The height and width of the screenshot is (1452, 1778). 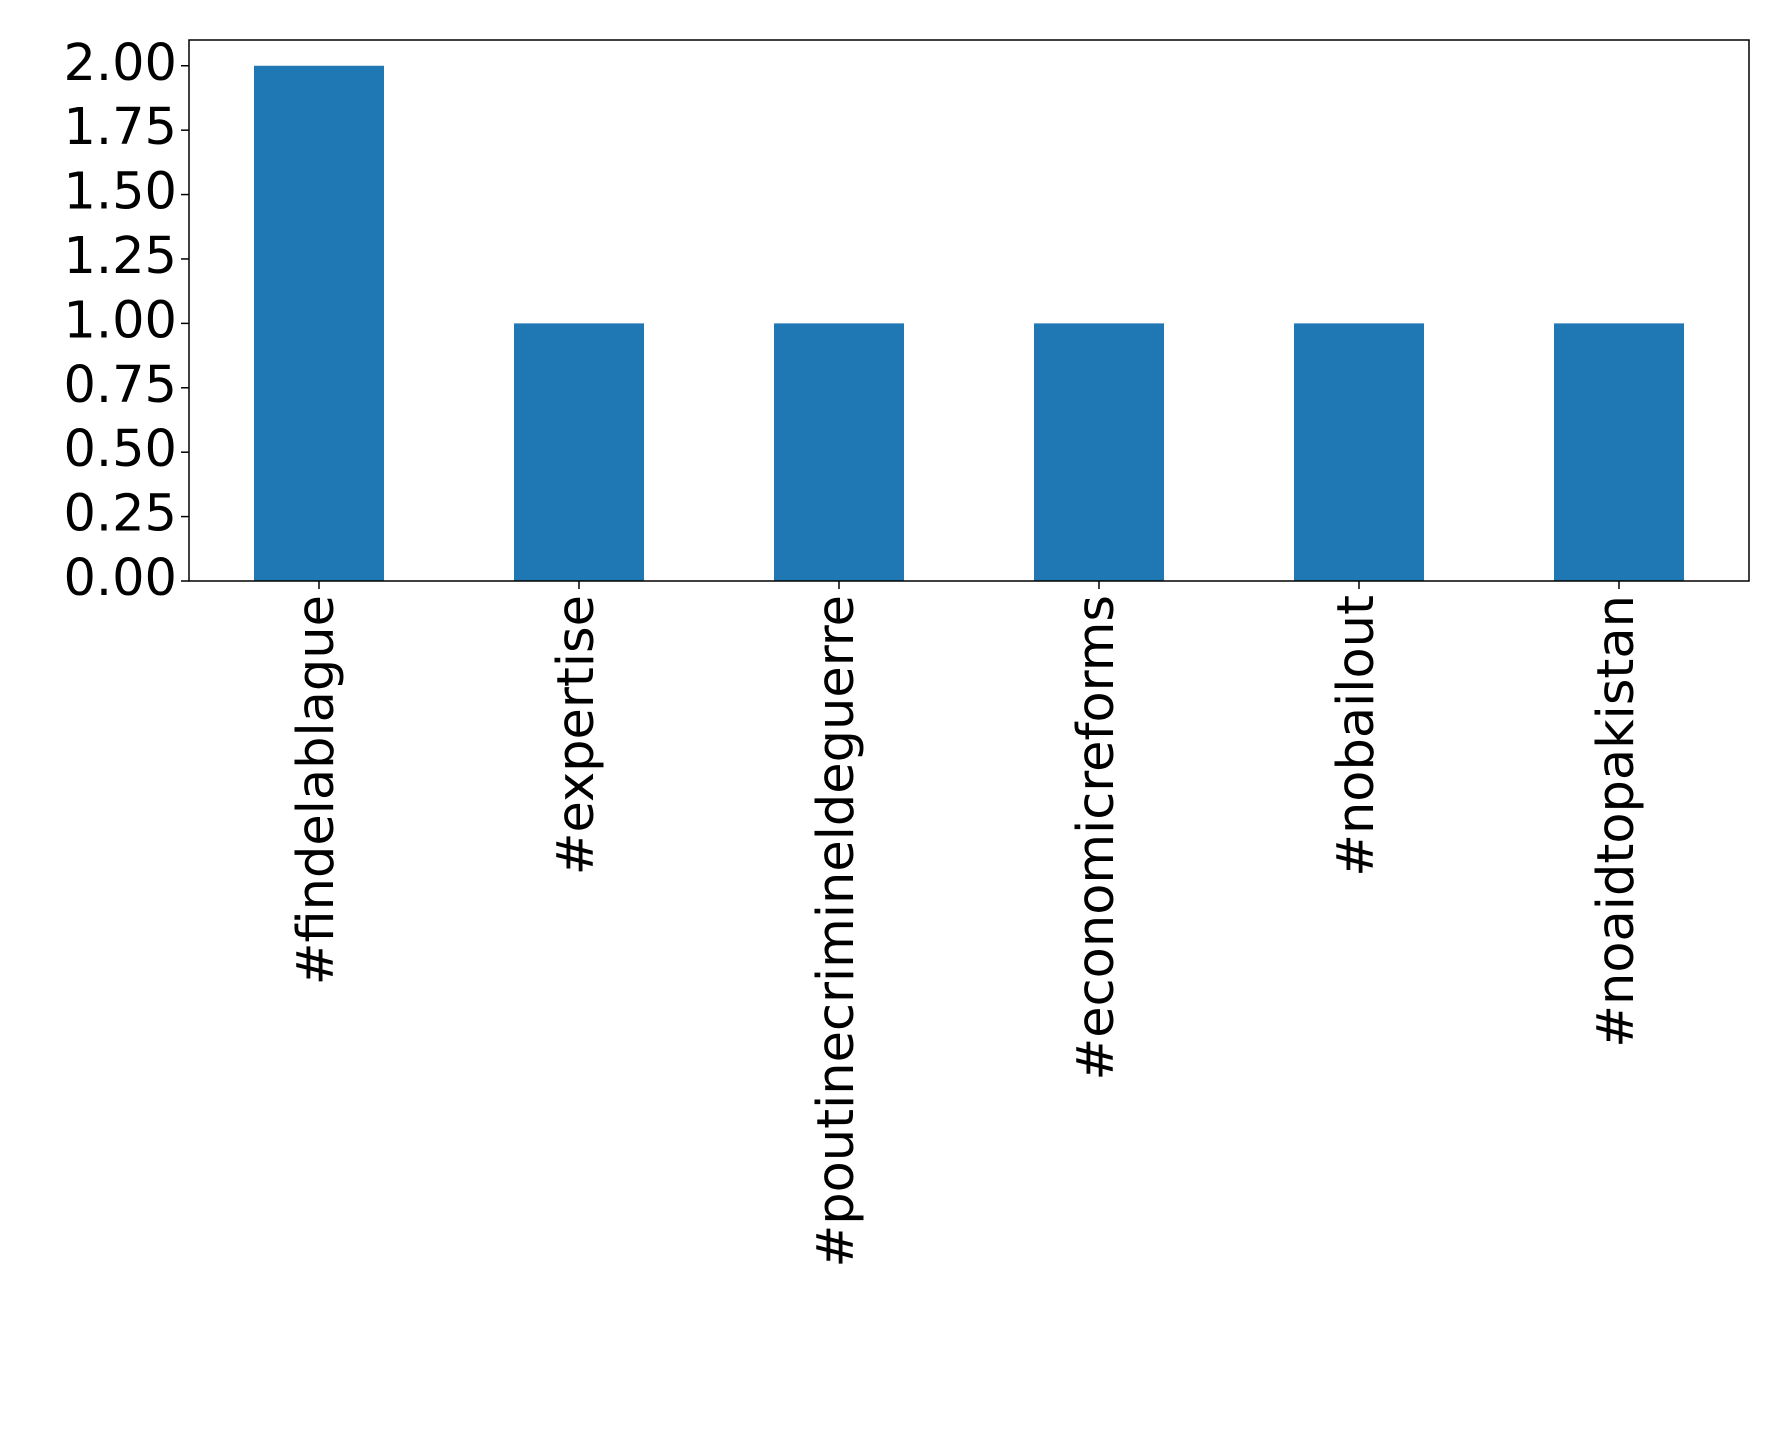 What do you see at coordinates (120, 256) in the screenshot?
I see `y-tick-label: 1.25` at bounding box center [120, 256].